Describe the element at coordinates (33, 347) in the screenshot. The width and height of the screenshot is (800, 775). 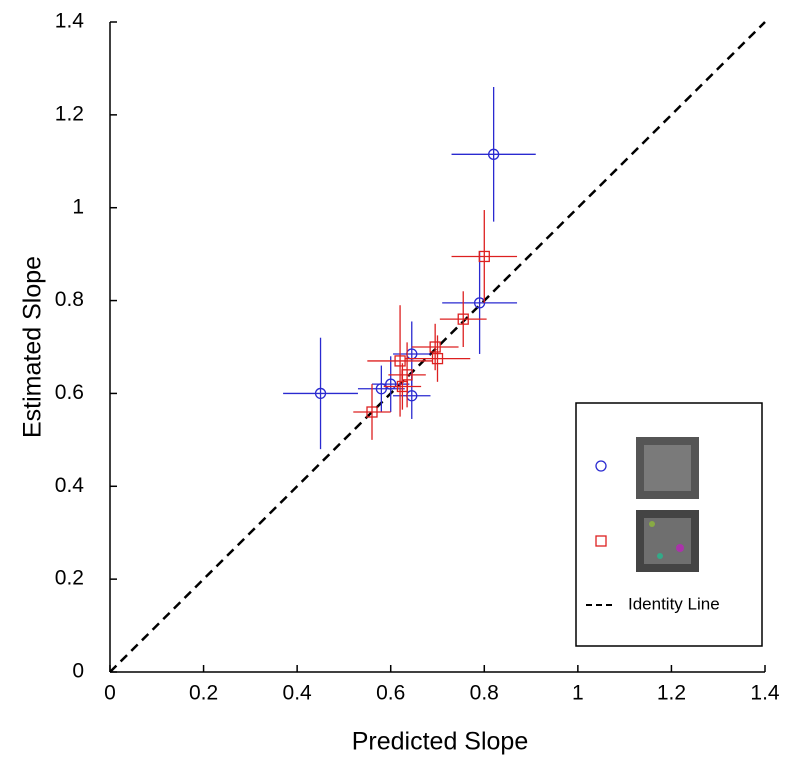
I see `y-axis-label: Estimated Slope` at that location.